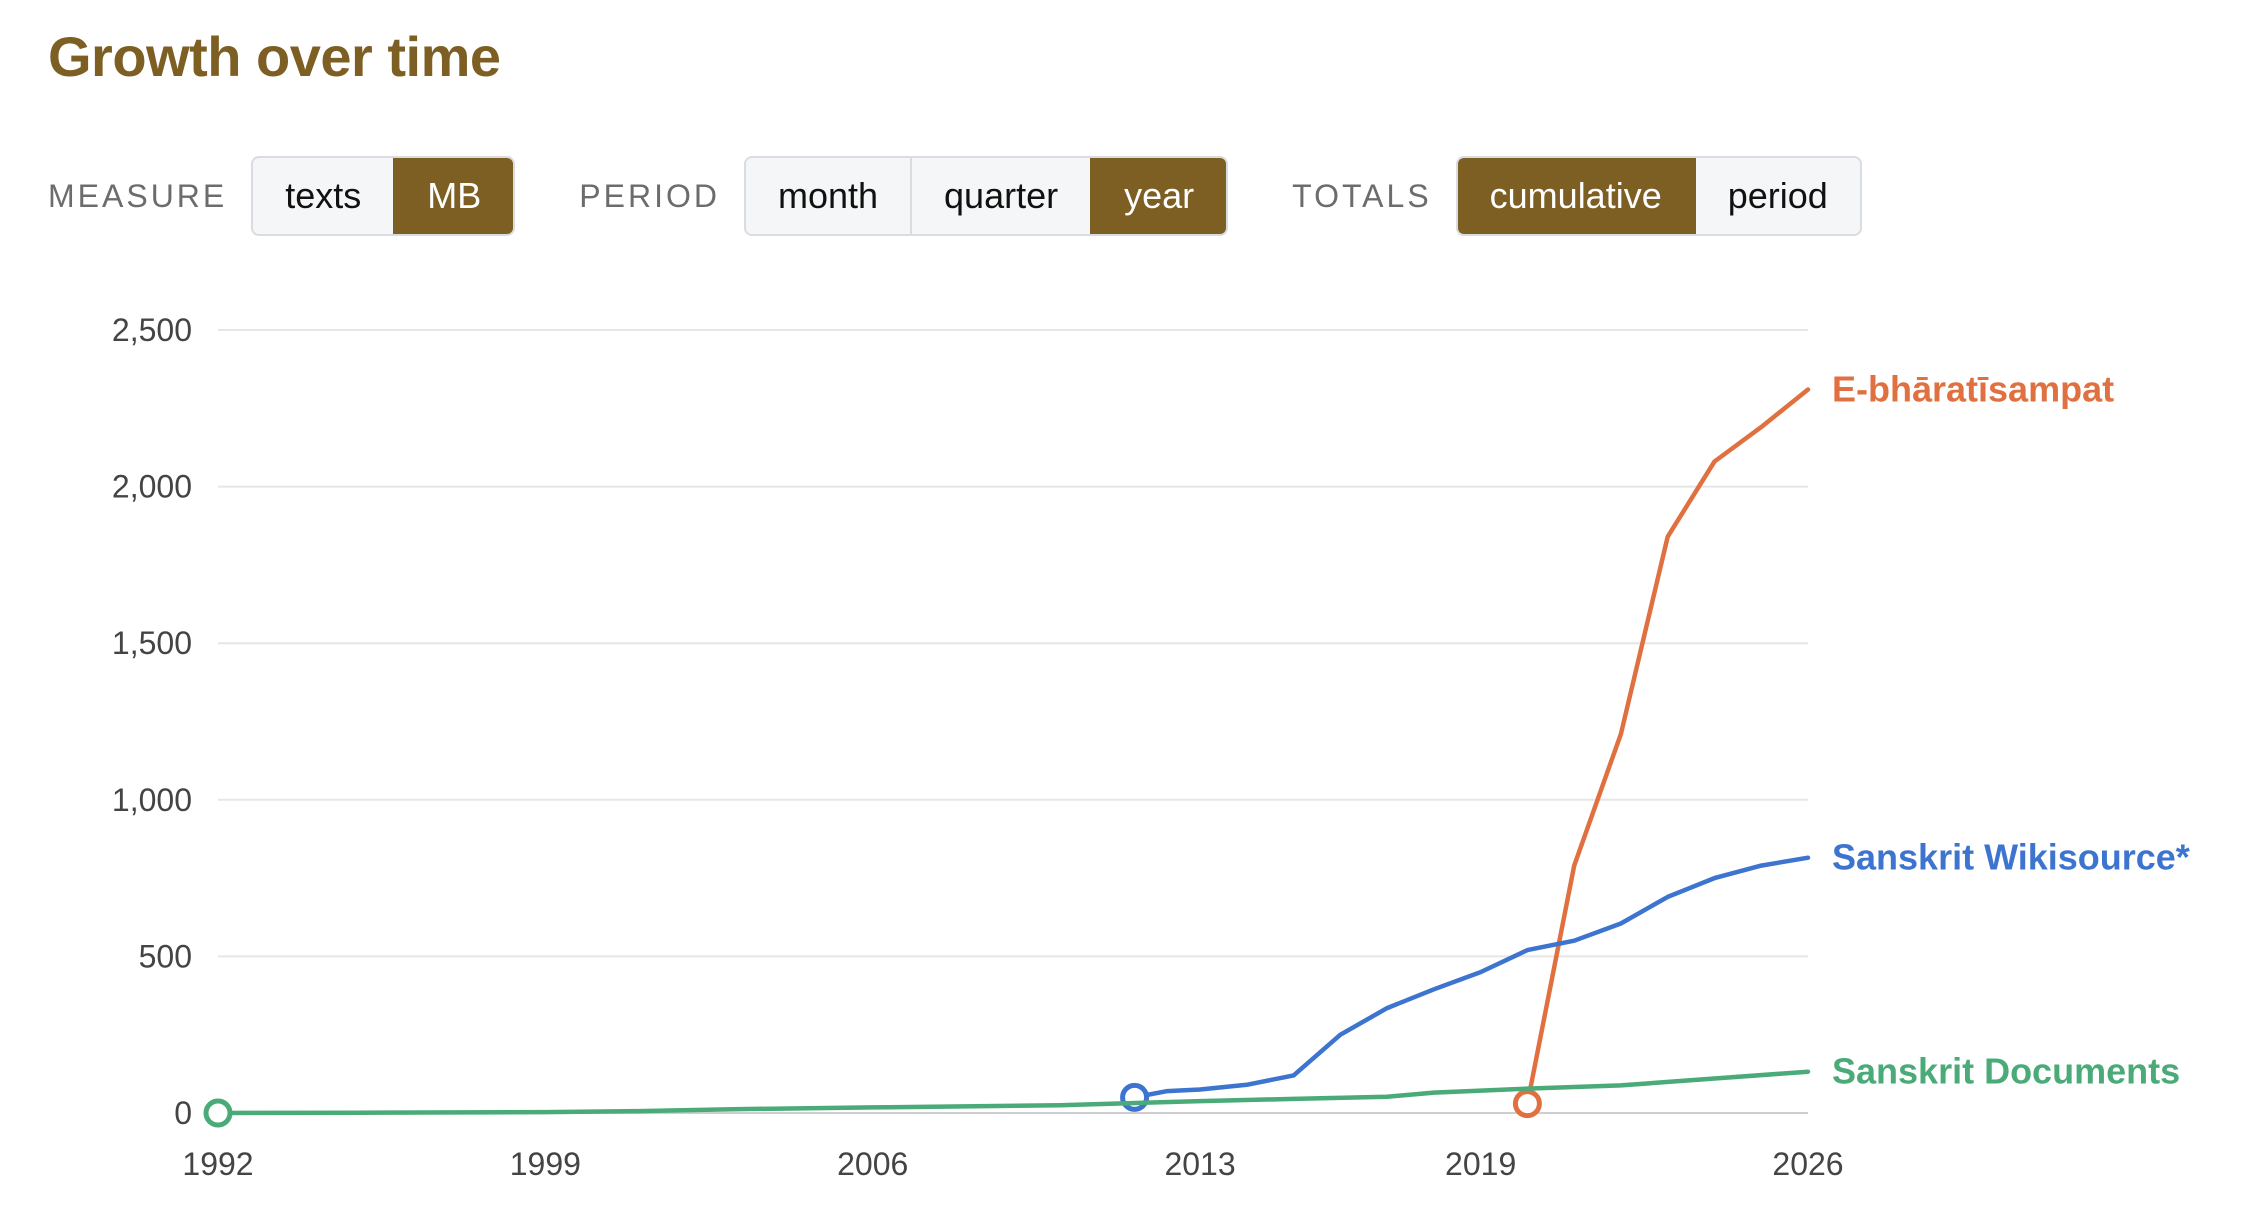 This screenshot has width=2264, height=1206. Describe the element at coordinates (1807, 1164) in the screenshot. I see `x-tick-label: 2026` at that location.